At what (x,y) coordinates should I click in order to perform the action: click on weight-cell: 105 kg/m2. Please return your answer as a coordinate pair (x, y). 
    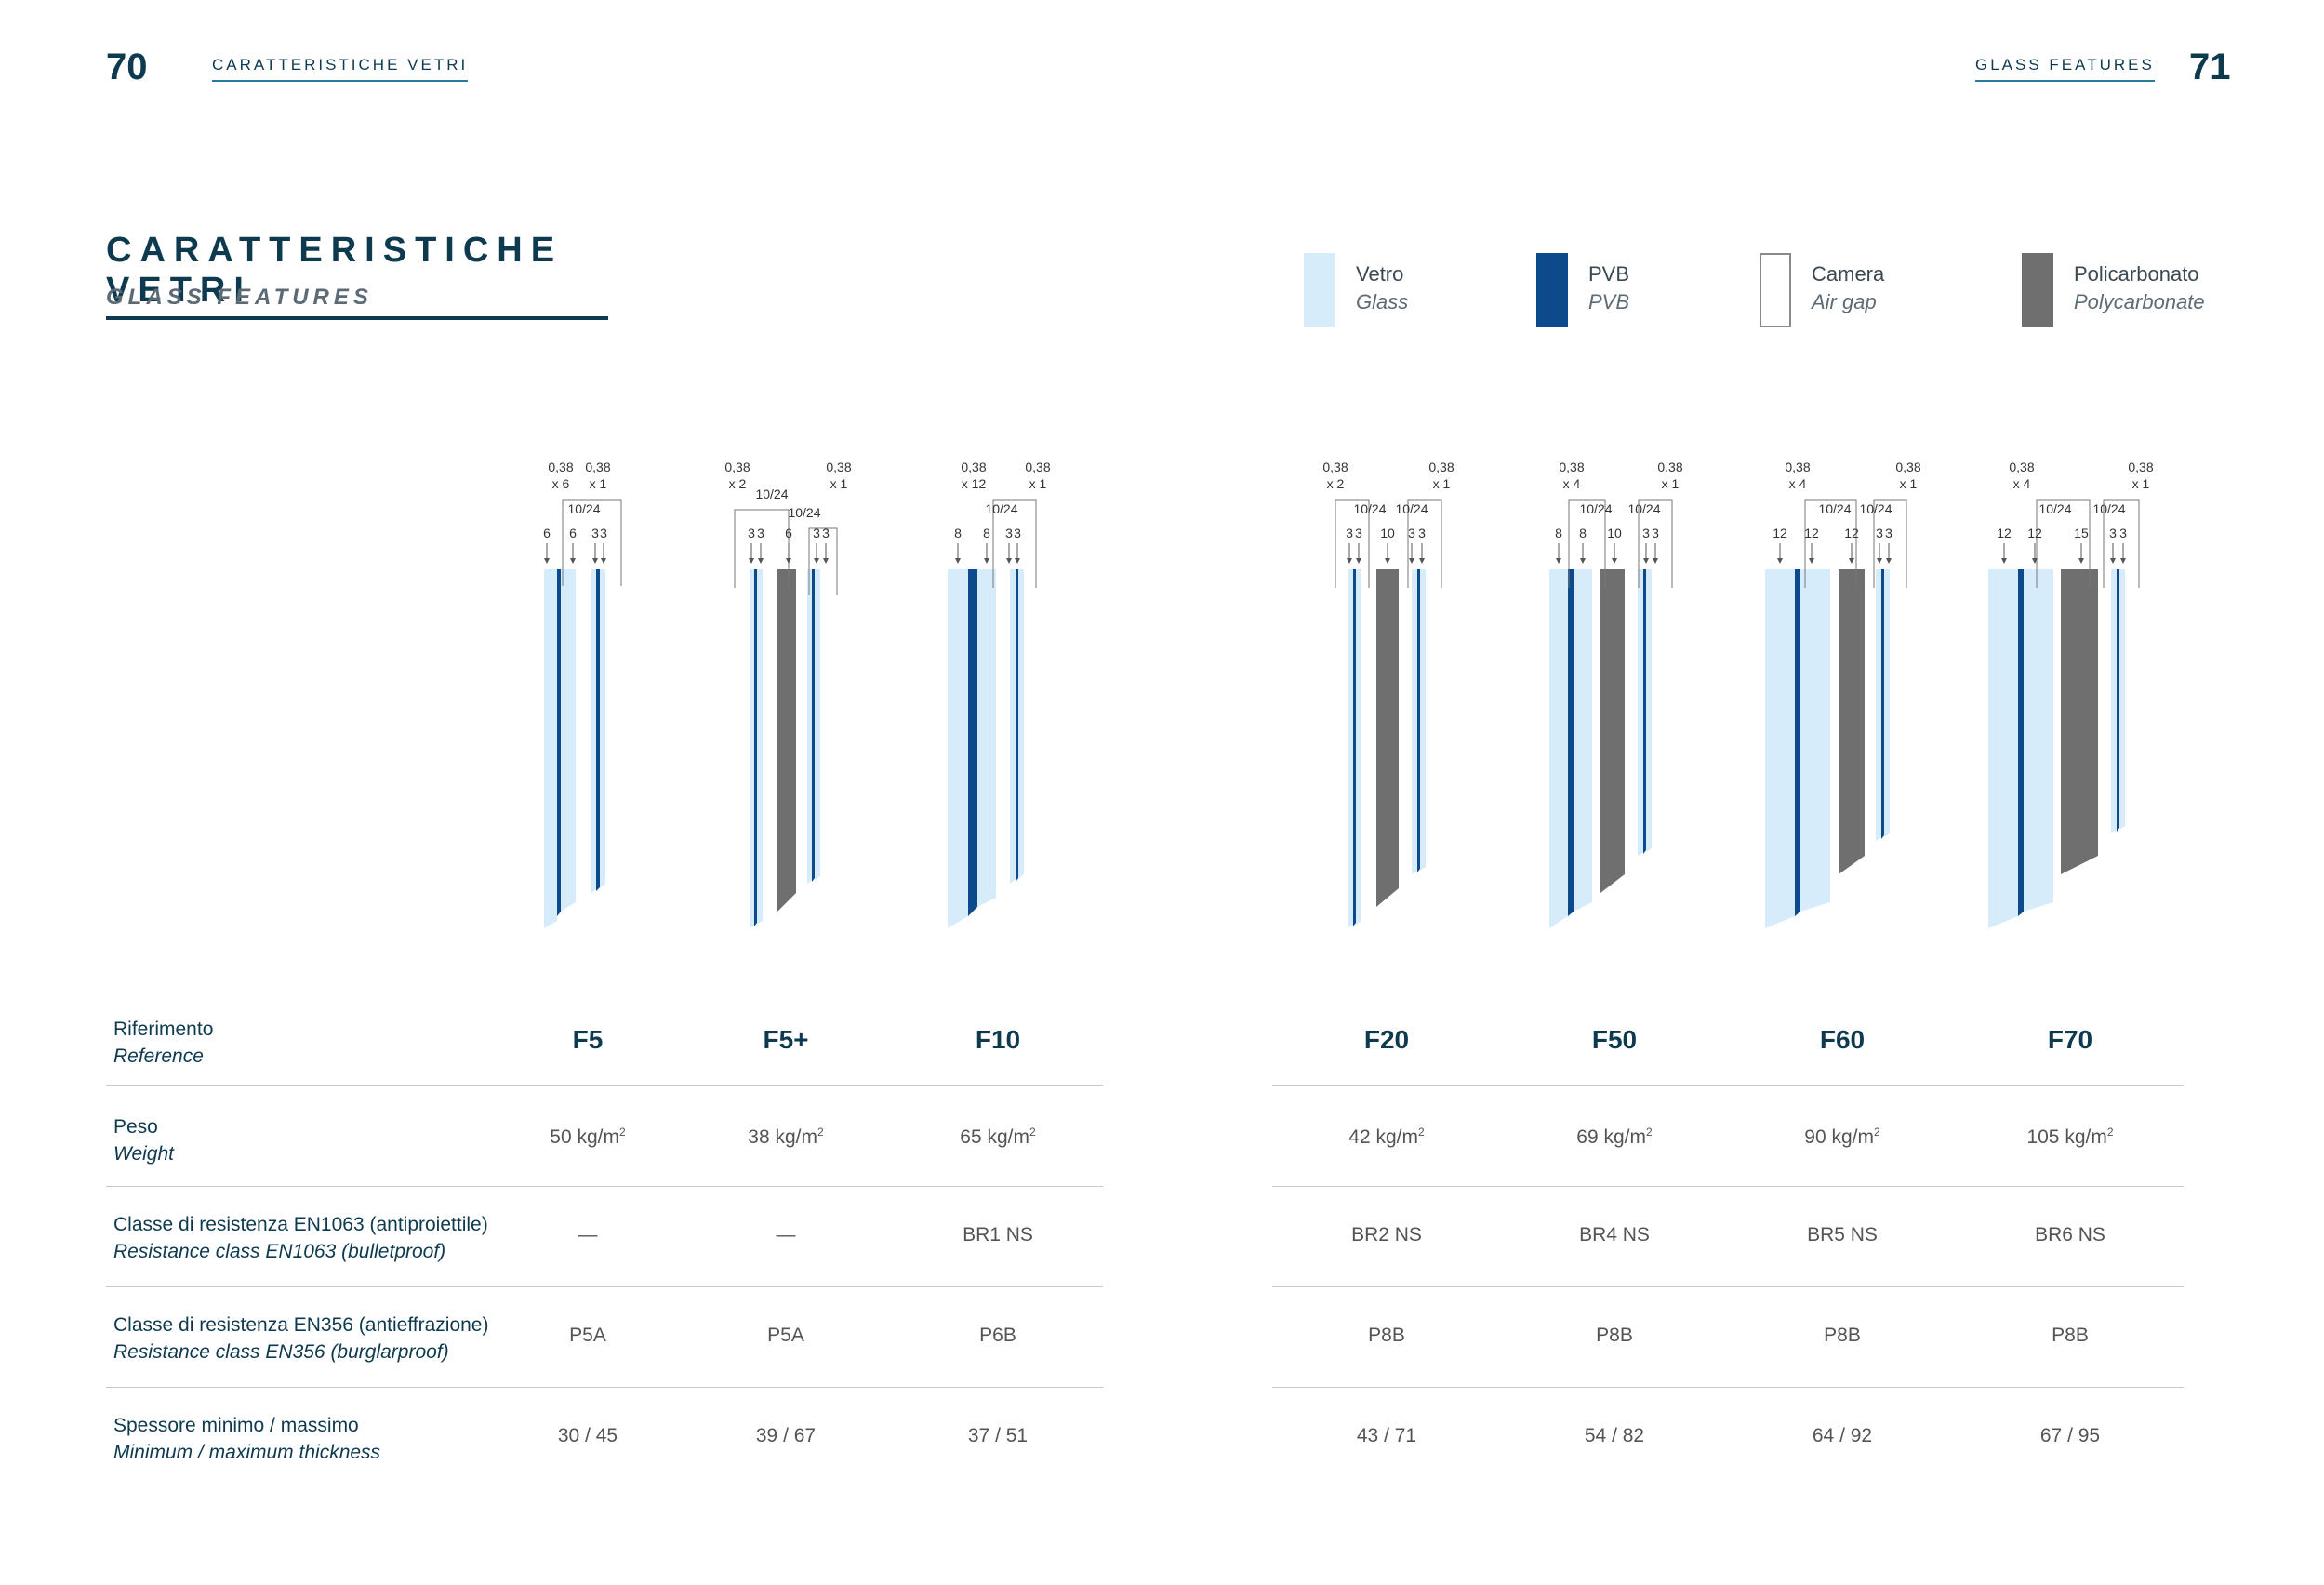
    Looking at the image, I should click on (2070, 1136).